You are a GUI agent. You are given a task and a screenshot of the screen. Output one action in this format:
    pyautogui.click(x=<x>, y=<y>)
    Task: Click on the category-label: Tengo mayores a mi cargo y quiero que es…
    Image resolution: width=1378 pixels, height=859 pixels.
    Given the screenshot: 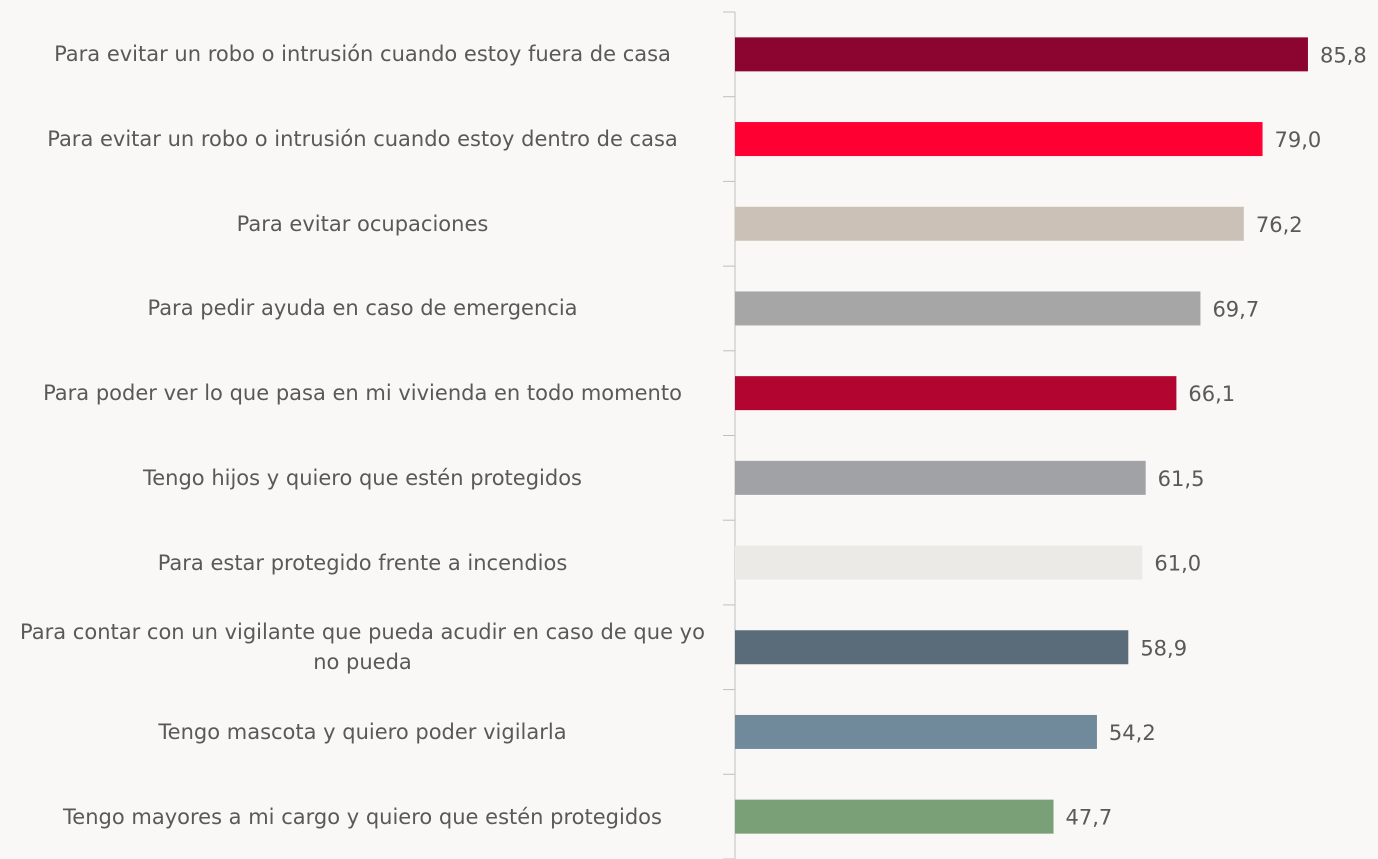 What is the action you would take?
    pyautogui.click(x=362, y=816)
    